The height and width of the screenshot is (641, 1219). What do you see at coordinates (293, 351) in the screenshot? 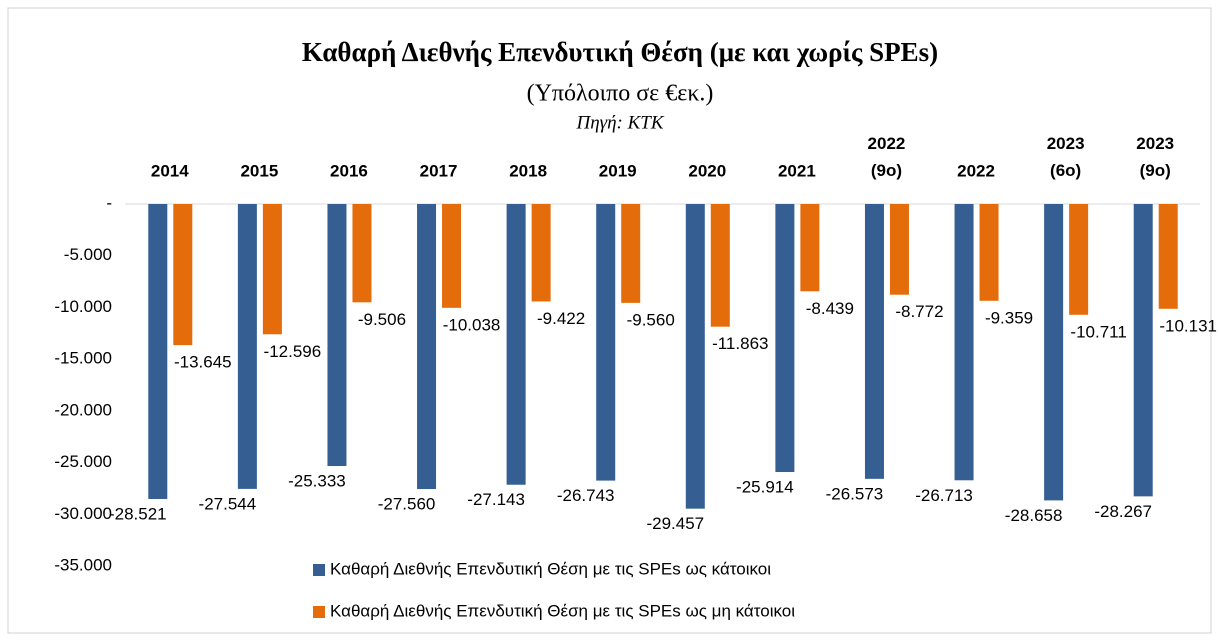
I see `data-label: -12.596` at bounding box center [293, 351].